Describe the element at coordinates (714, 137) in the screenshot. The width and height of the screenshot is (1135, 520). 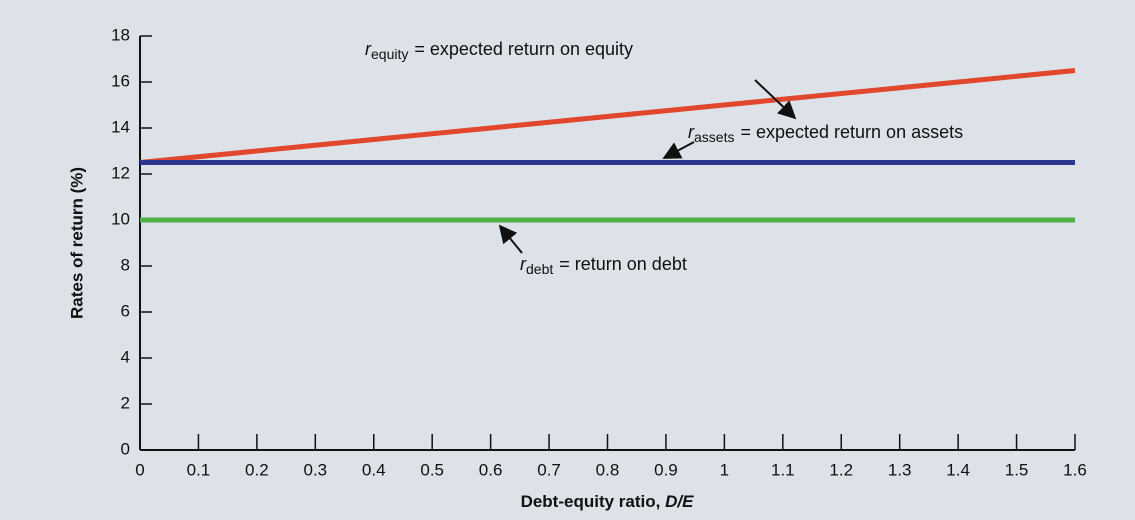
I see `annotation-subscript: assets` at that location.